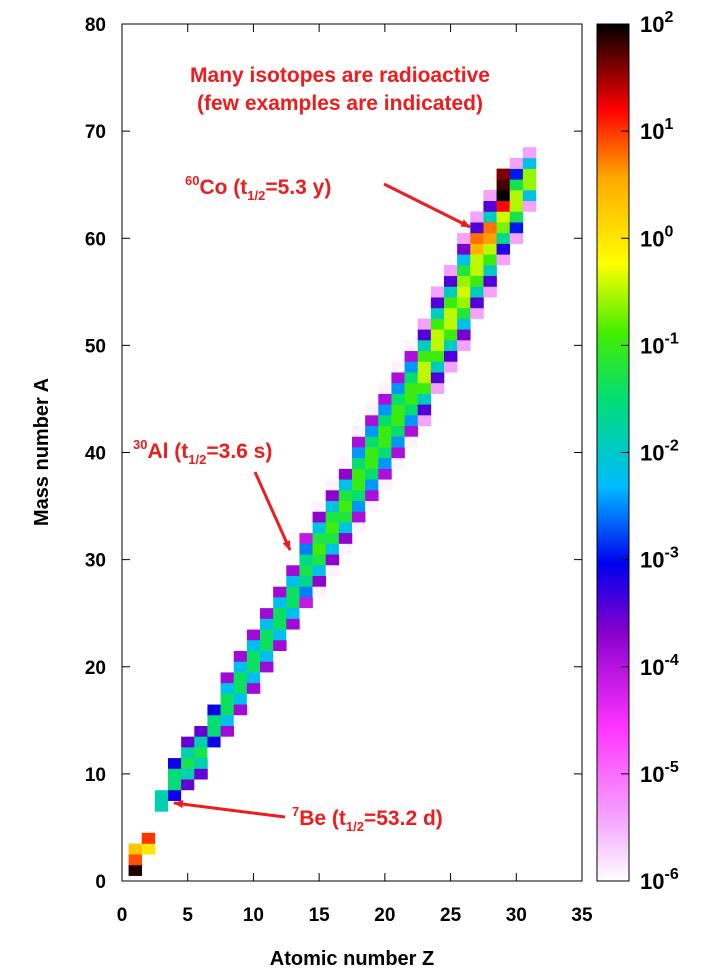  What do you see at coordinates (272, 511) in the screenshot?
I see `arrow-al30` at bounding box center [272, 511].